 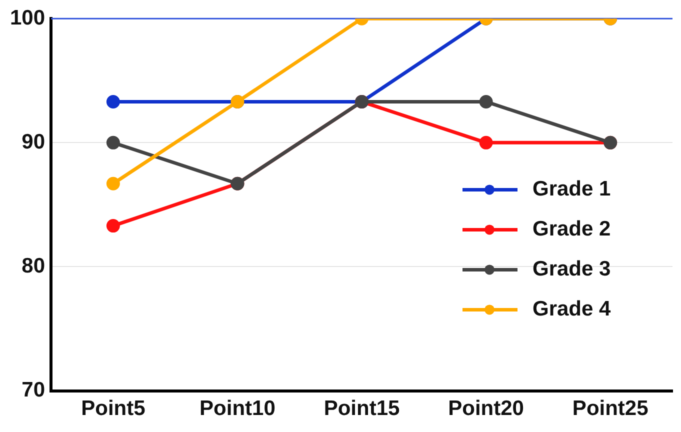 I want to click on y-tick-label: 70, so click(x=34, y=390).